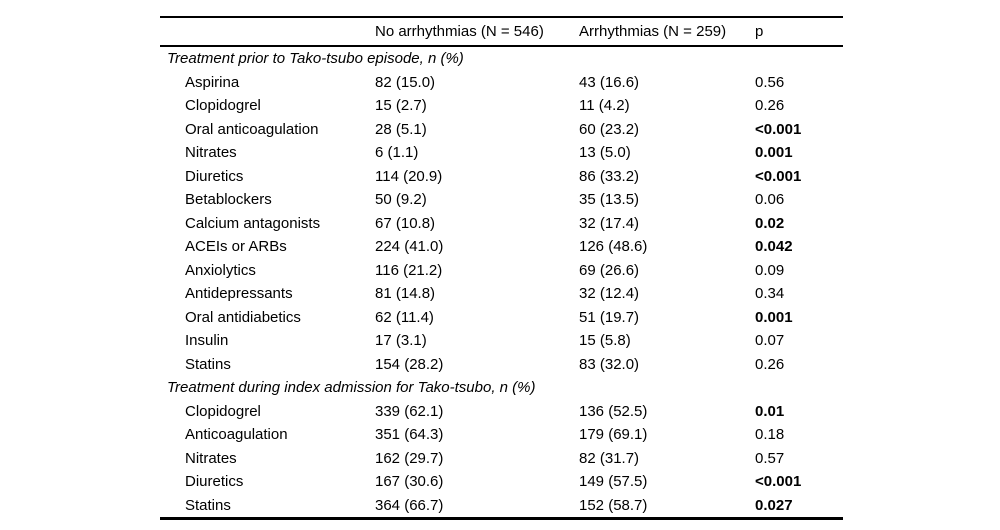 The image size is (1000, 530). What do you see at coordinates (770, 82) in the screenshot?
I see `p-value: 0.56` at bounding box center [770, 82].